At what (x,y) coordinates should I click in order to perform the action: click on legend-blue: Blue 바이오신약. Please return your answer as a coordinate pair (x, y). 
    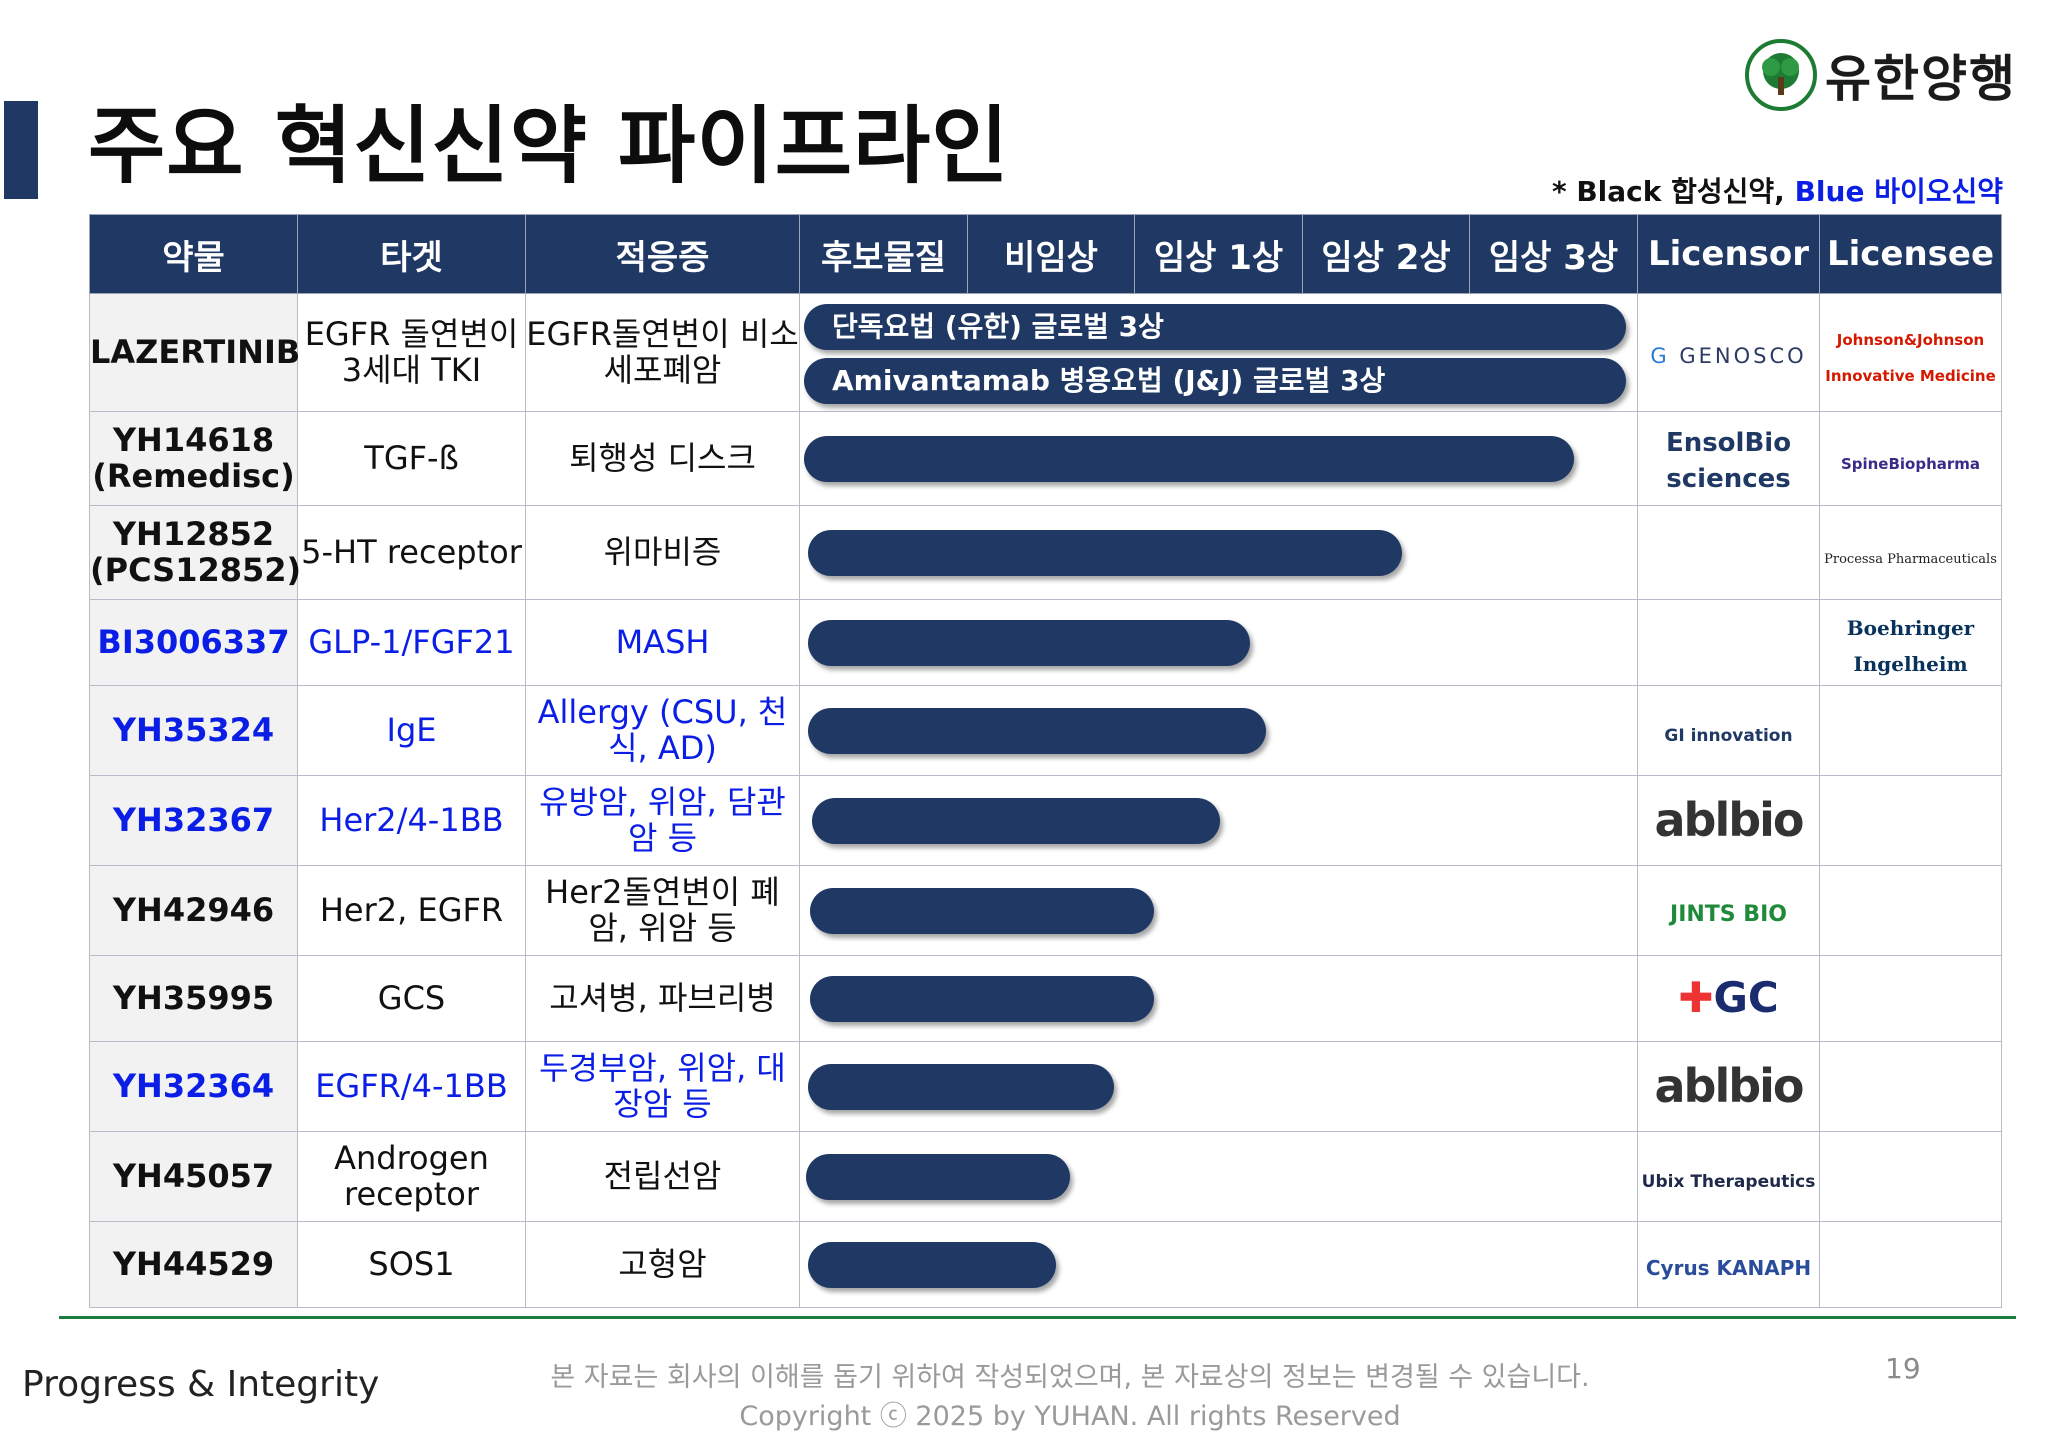
    Looking at the image, I should click on (1898, 191).